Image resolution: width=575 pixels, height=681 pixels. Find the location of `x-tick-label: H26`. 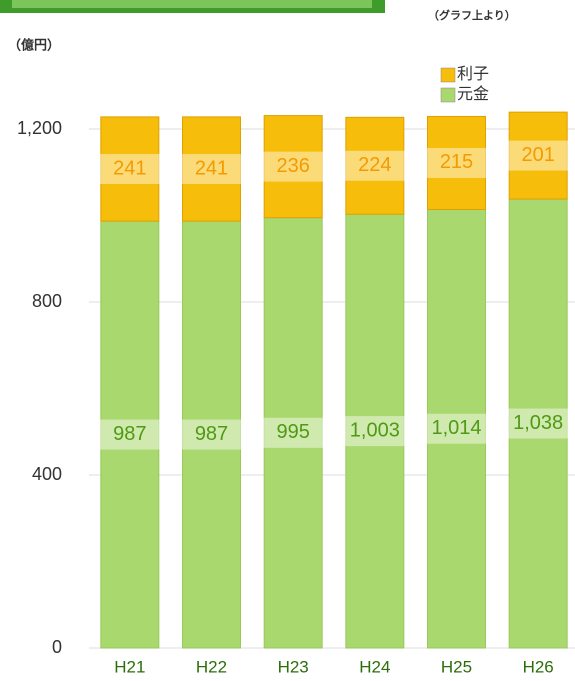

x-tick-label: H26 is located at coordinates (538, 666).